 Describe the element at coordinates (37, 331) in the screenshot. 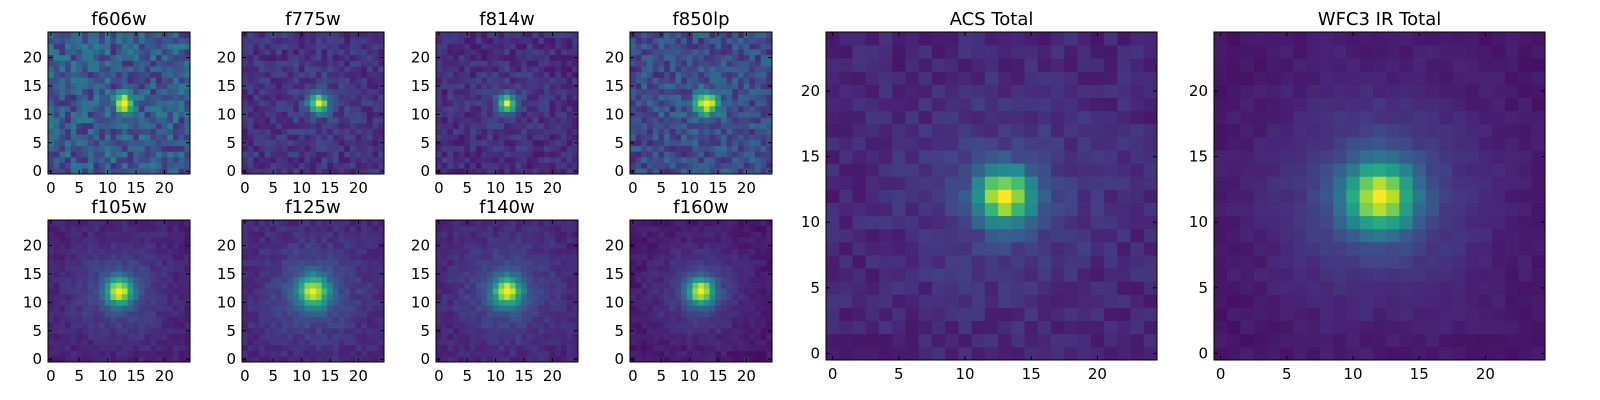

I see `y-tick-label: 5` at that location.